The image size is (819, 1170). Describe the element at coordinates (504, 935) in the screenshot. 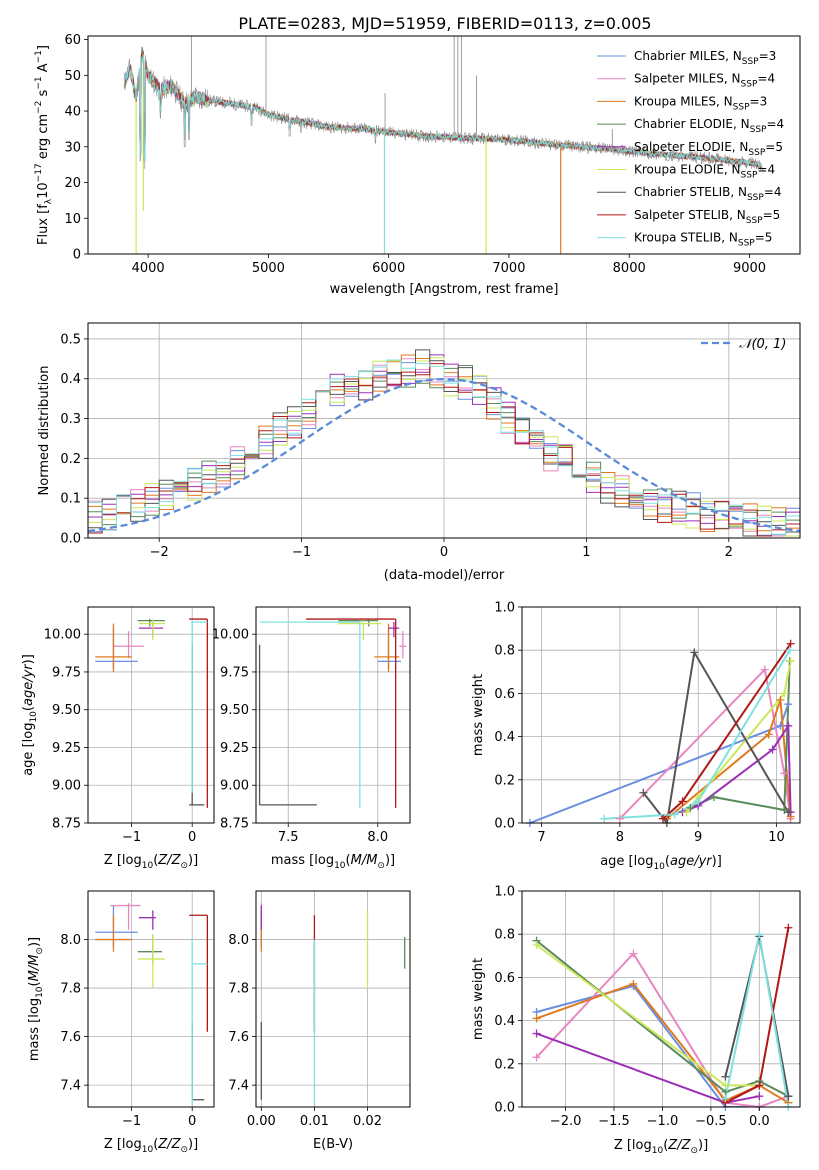

I see `y-tick-label: 0.8` at that location.